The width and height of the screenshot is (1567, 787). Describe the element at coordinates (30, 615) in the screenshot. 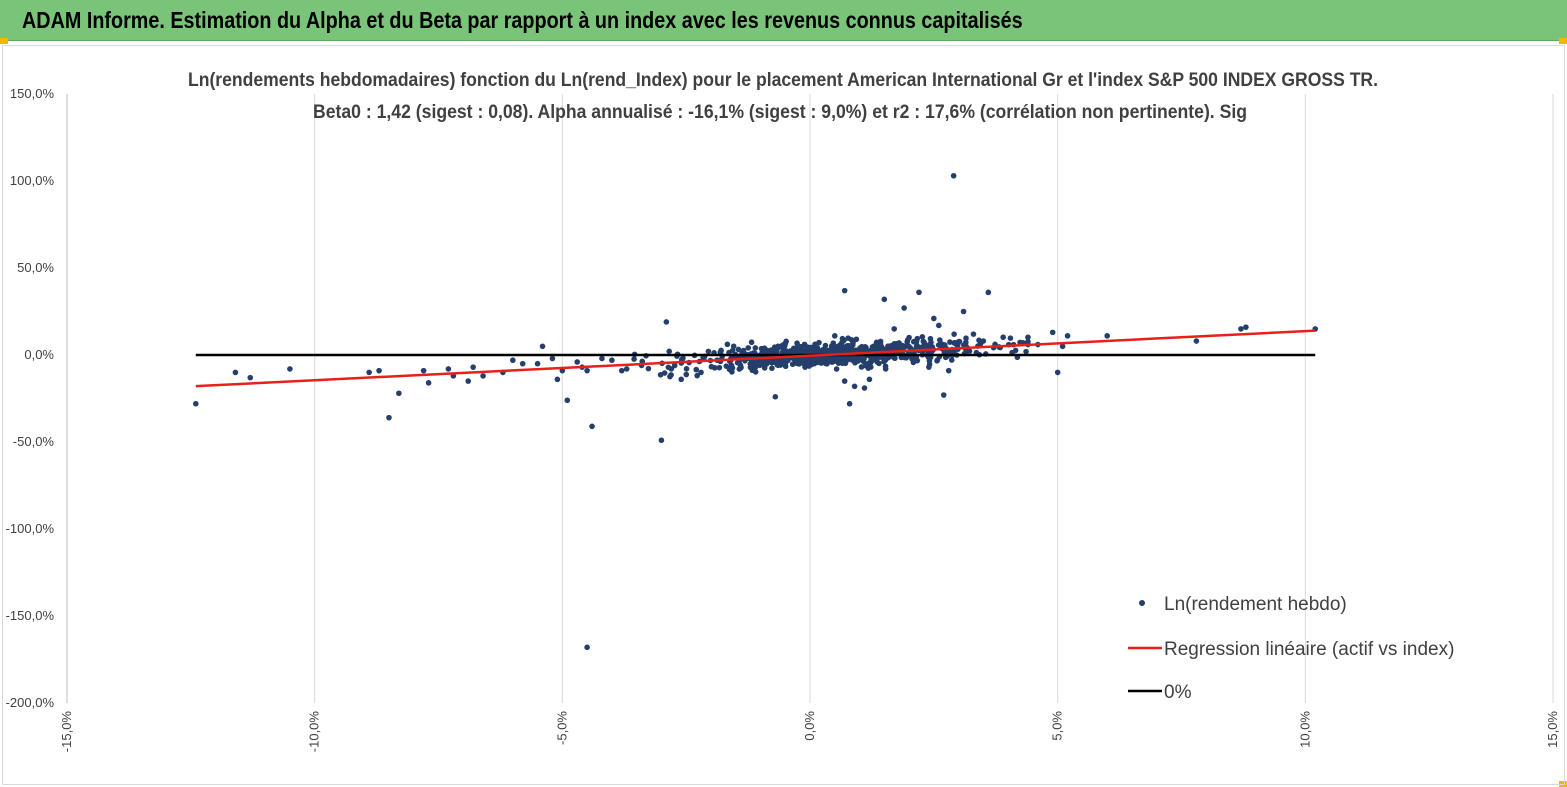

I see `y-tick-label: -150,0%` at that location.